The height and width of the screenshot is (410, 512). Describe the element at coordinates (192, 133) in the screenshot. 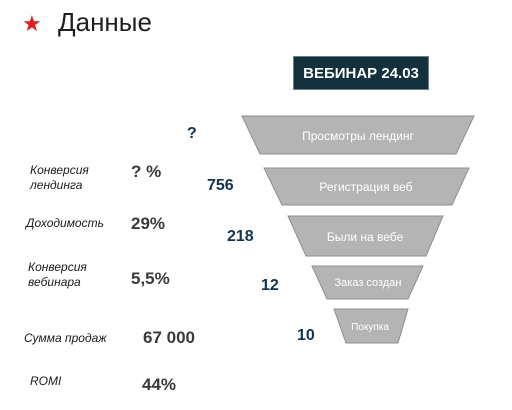

I see `funnel-count-views: ?` at that location.